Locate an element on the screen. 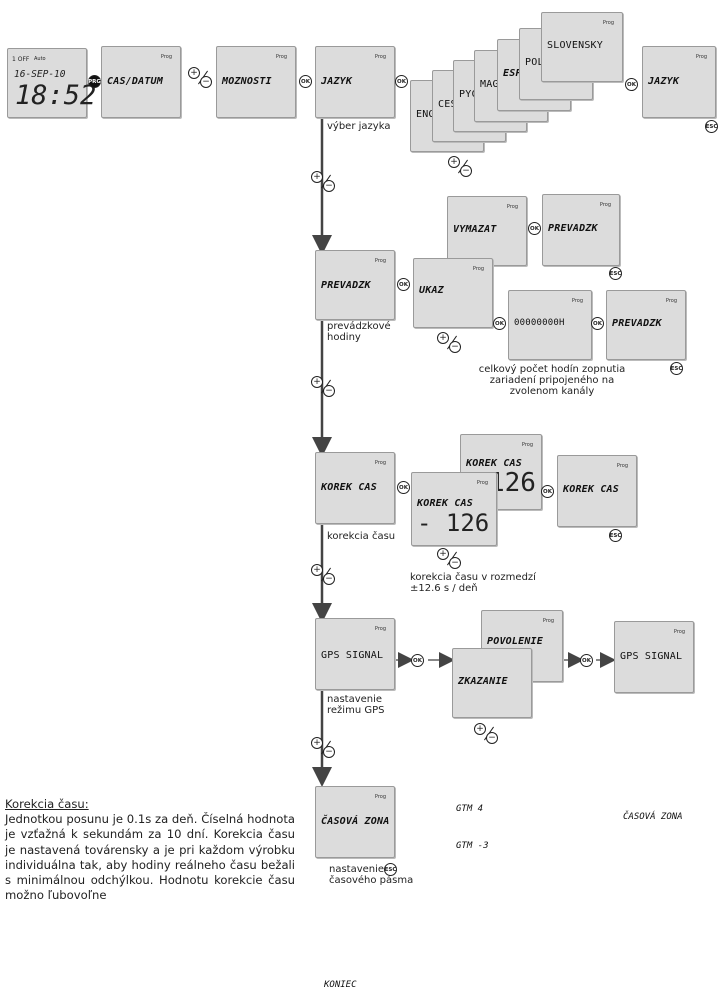  lcd-jazyk-end: Prog JAZYK is located at coordinates (679, 82).